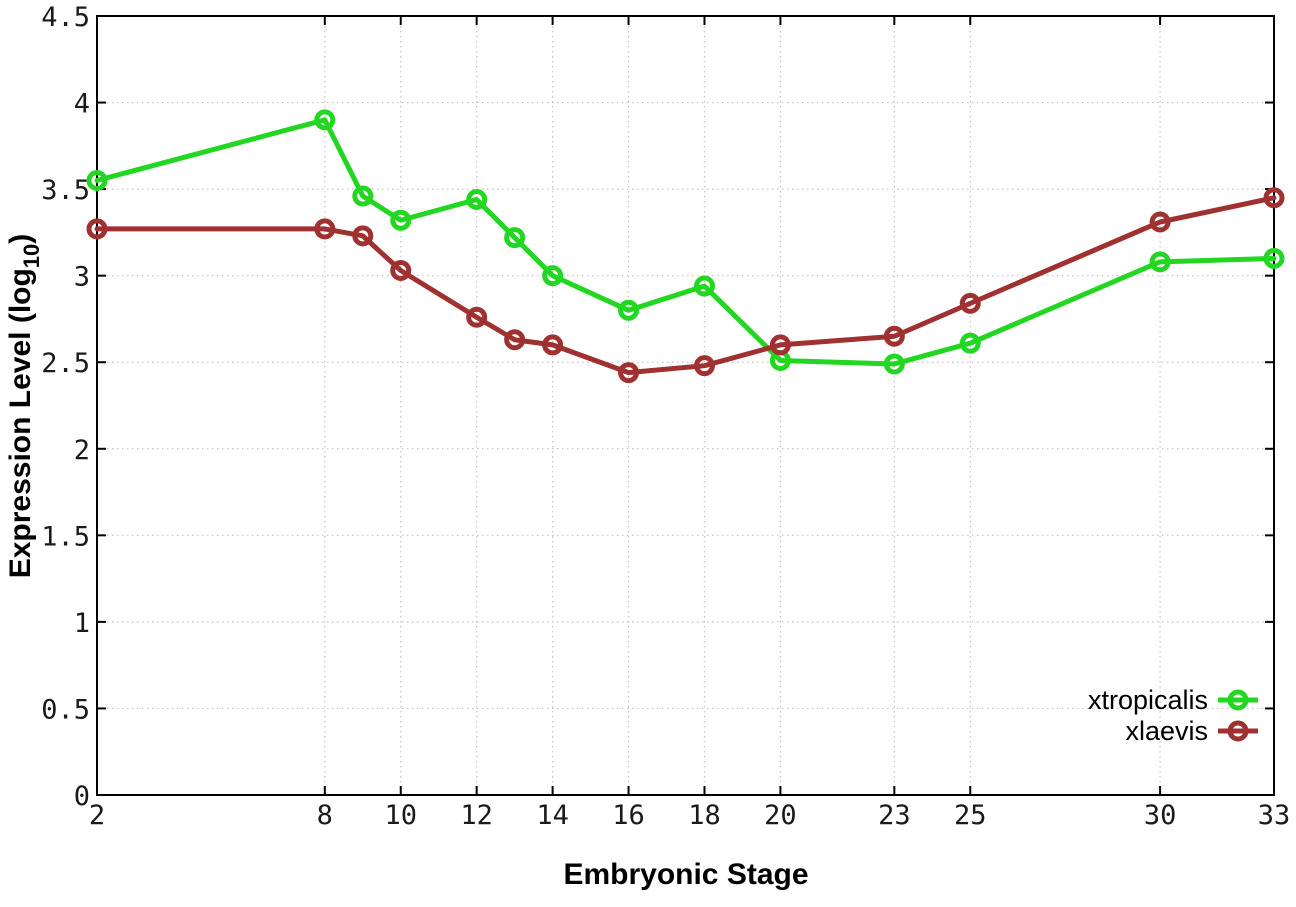  What do you see at coordinates (82, 623) in the screenshot?
I see `y-tick-label: 1` at bounding box center [82, 623].